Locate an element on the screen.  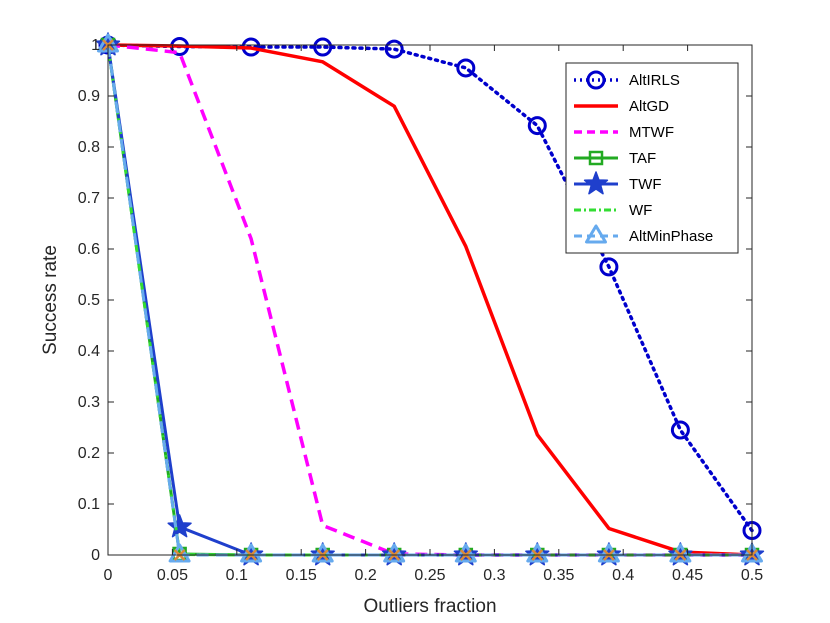
legend-marker-twf is located at coordinates (596, 183).